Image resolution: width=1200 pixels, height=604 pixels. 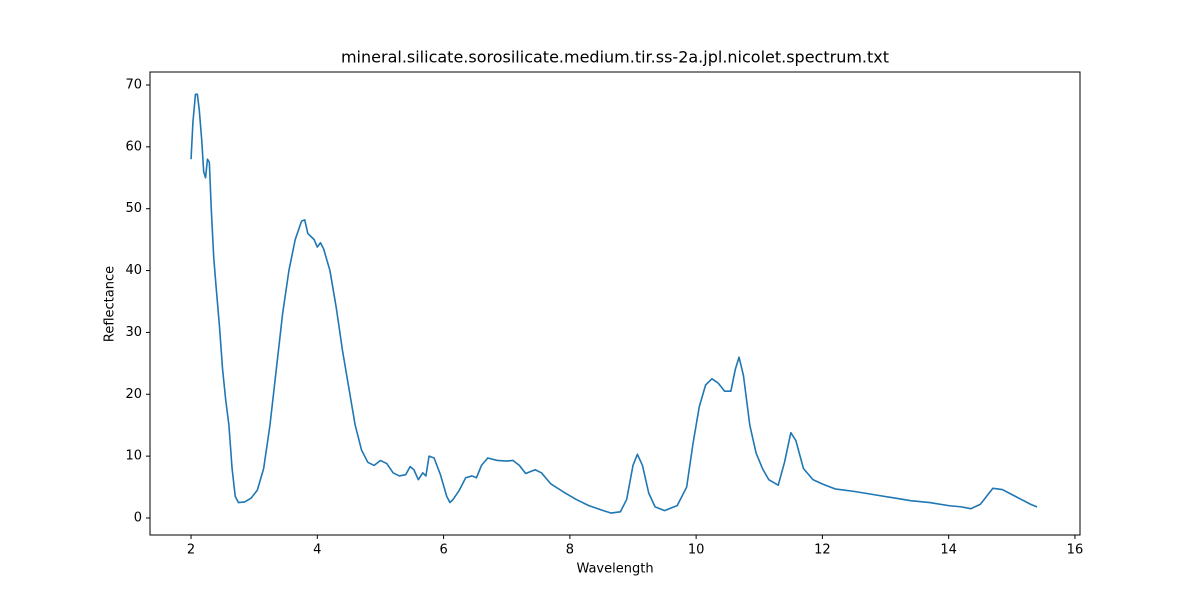 I want to click on x-tick-label: 16, so click(x=1075, y=550).